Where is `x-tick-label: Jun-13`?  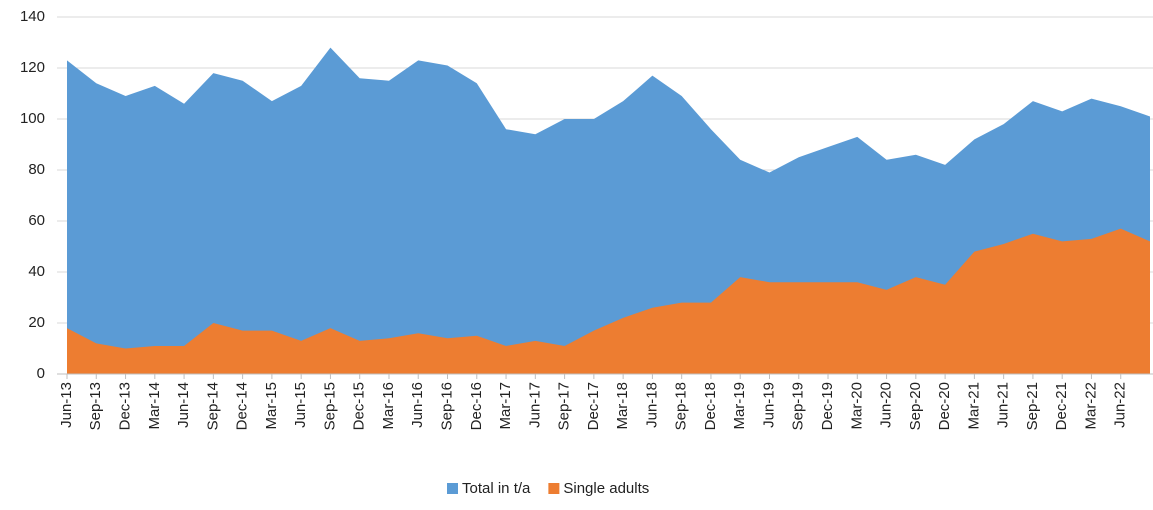 x-tick-label: Jun-13 is located at coordinates (66, 405).